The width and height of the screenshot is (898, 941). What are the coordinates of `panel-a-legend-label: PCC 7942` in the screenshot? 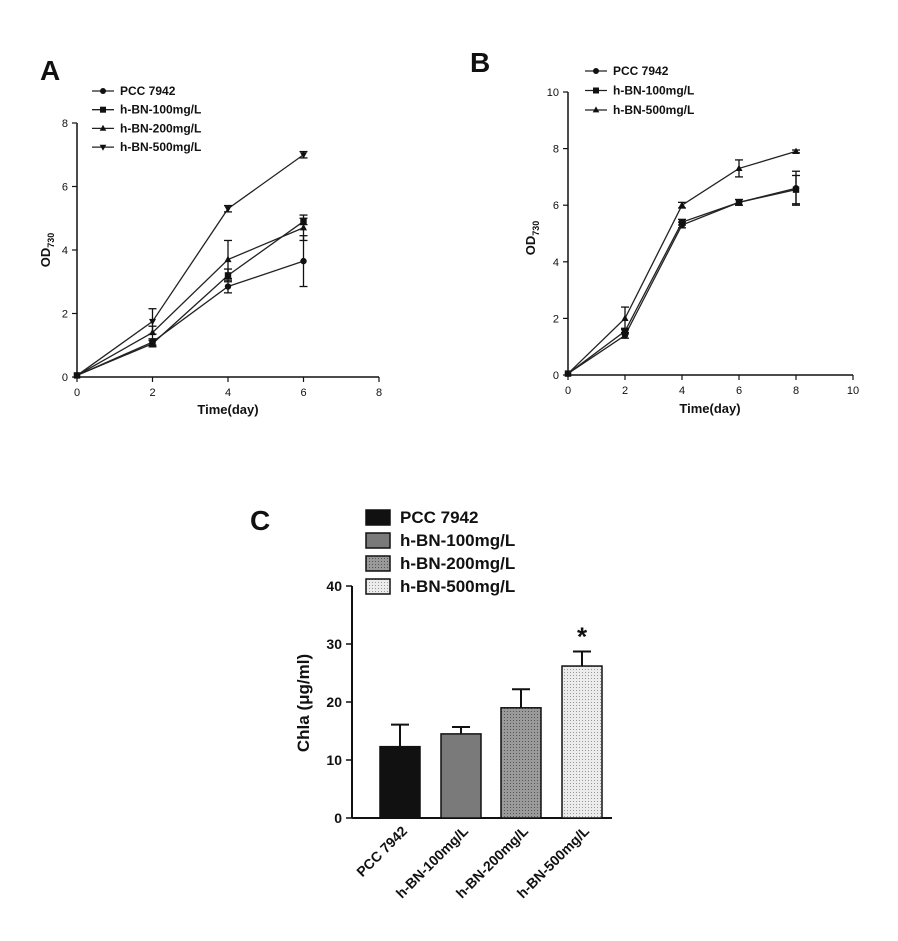 It's located at (148, 91).